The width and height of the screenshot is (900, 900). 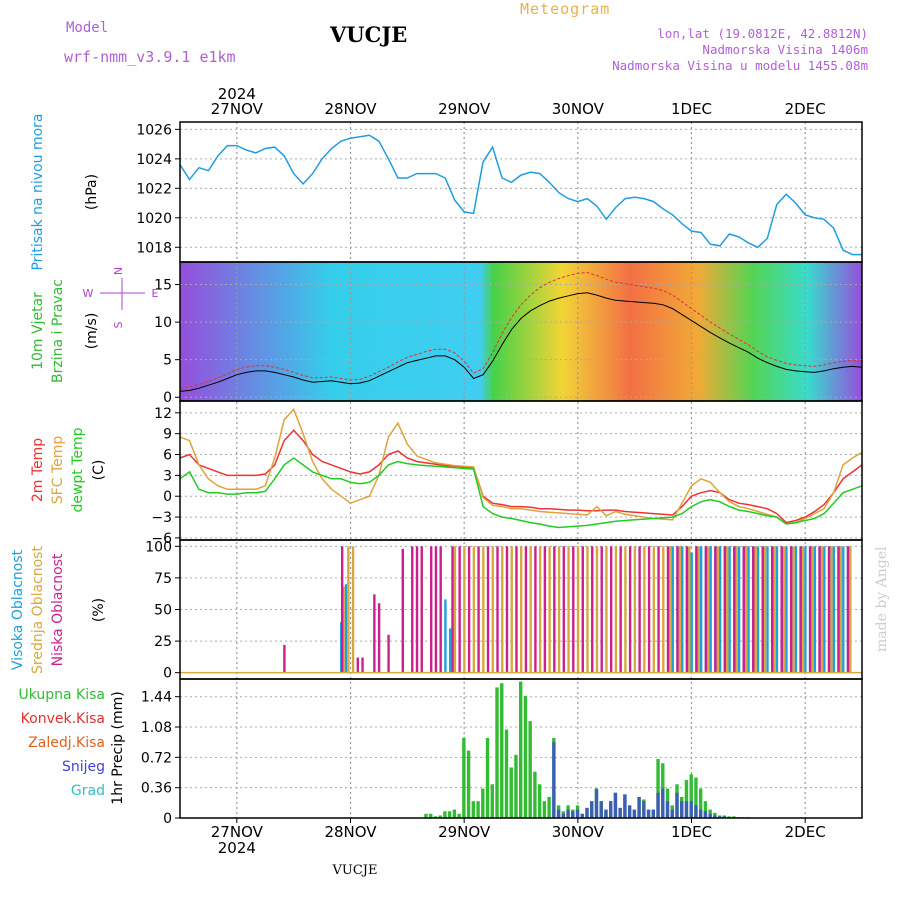 I want to click on y-tick-label: 1024, so click(x=154, y=160).